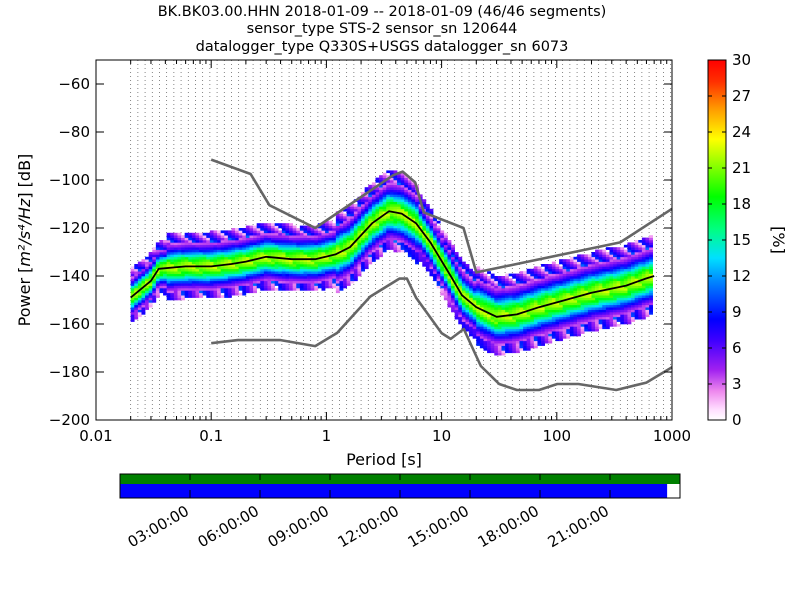 This screenshot has width=800, height=600. I want to click on colorbar-tick-label: 21, so click(741, 168).